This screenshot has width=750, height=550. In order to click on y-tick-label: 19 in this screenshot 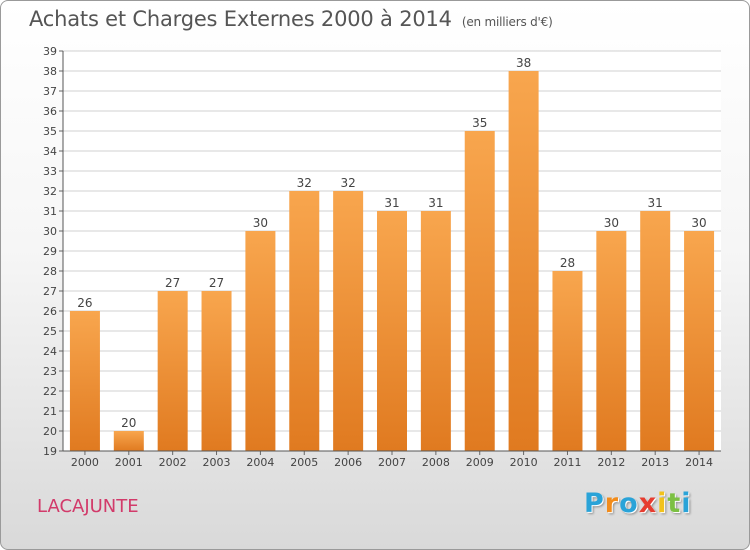, I will do `click(50, 451)`.